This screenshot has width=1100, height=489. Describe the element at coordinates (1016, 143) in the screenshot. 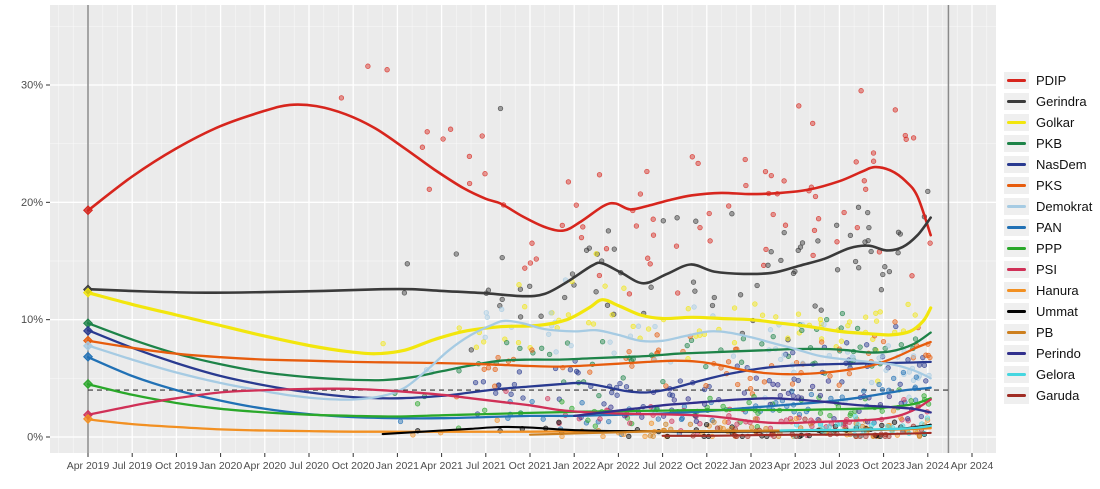

I see `legend-swatch-line-PKB` at that location.